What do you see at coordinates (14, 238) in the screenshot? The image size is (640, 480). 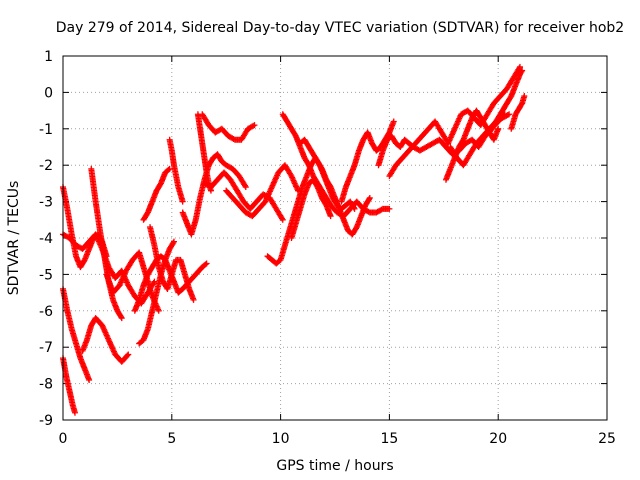 I see `y-axis-label: SDTVAR / TECUs` at bounding box center [14, 238].